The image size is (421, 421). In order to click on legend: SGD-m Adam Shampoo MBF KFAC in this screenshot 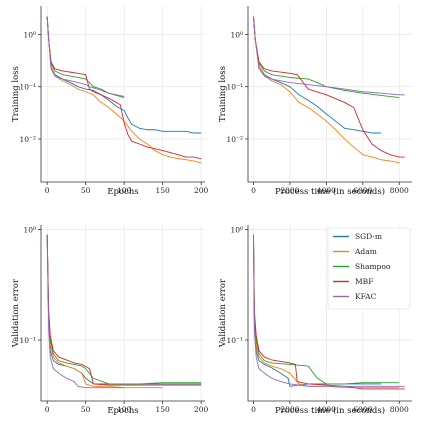, I will do `click(369, 268)`.